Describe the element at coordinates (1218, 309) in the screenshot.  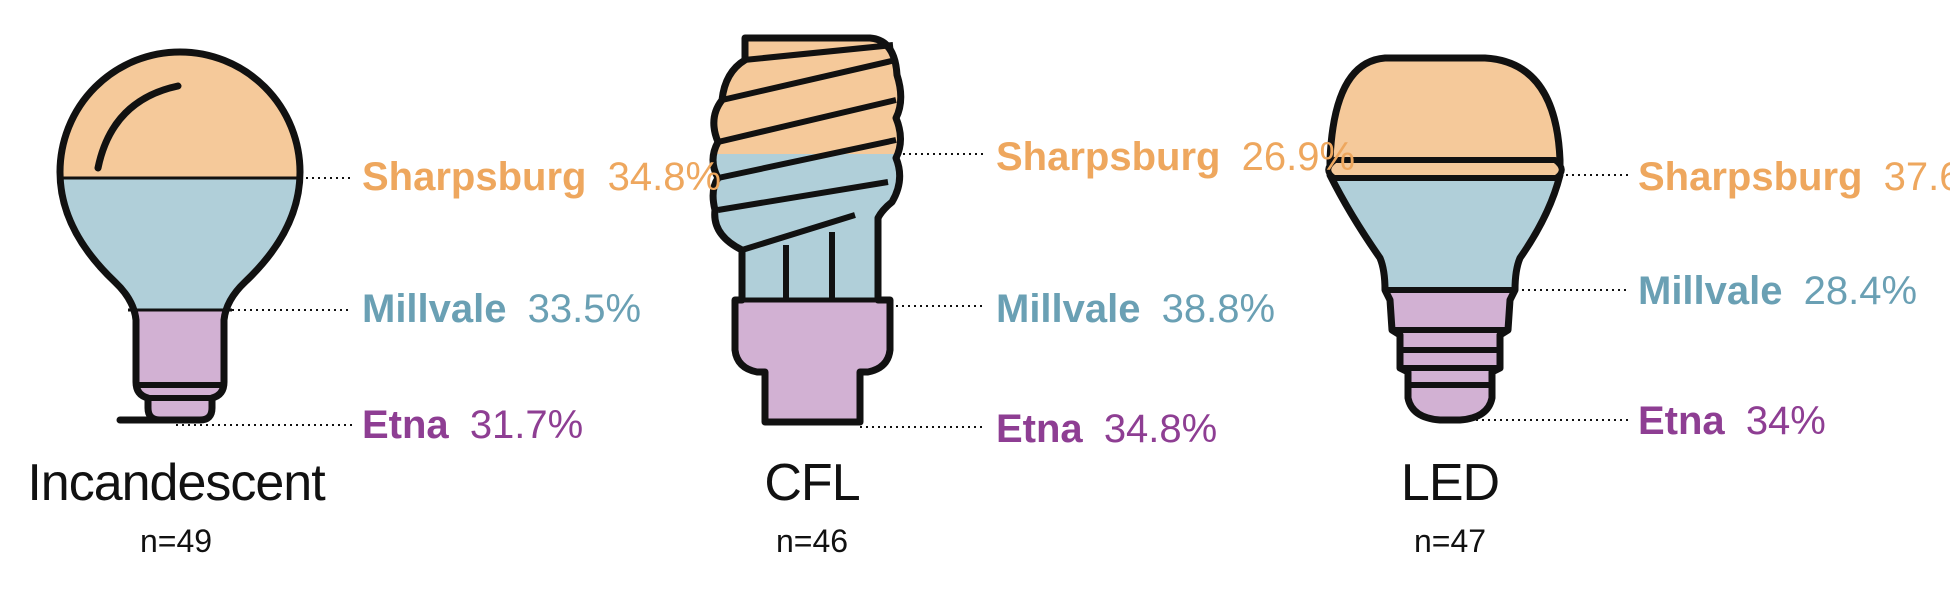
I see `label-percent: 38.8%` at that location.